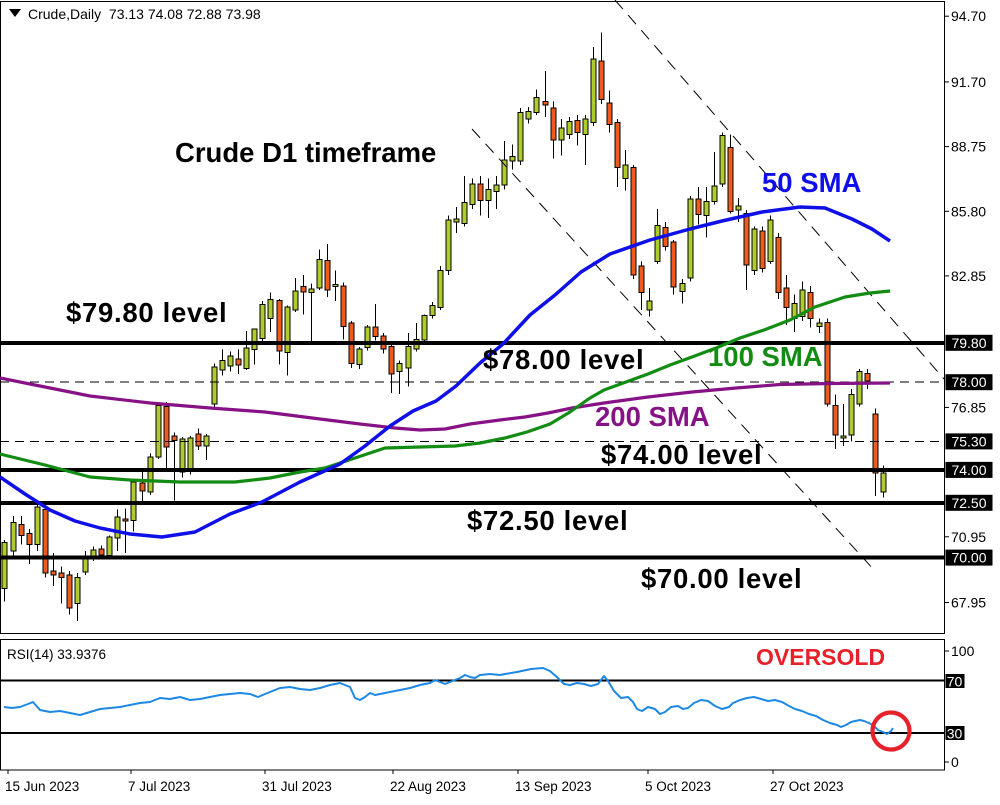 The image size is (1000, 805). What do you see at coordinates (159, 786) in the screenshot?
I see `svg-text: 7 Jul 2023` at bounding box center [159, 786].